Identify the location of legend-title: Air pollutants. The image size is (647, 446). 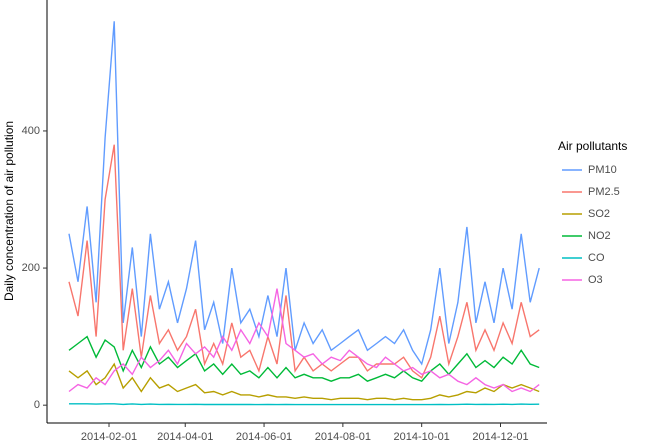
(592, 146).